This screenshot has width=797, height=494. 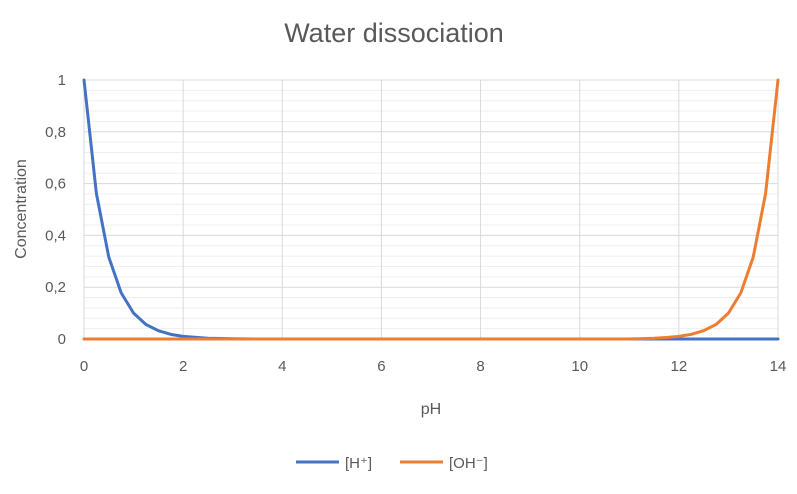 What do you see at coordinates (21, 209) in the screenshot?
I see `y-axis-label: Concentration` at bounding box center [21, 209].